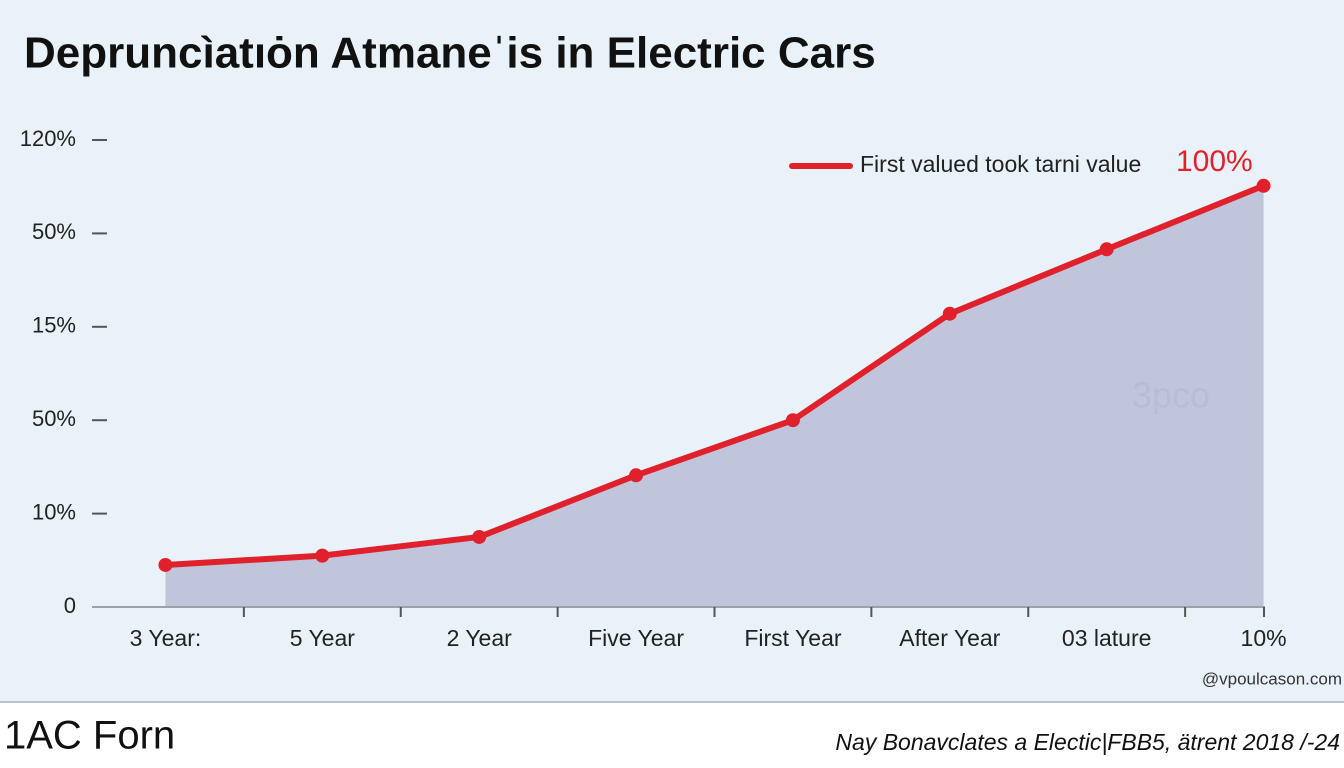 This screenshot has width=1344, height=768. Describe the element at coordinates (89, 736) in the screenshot. I see `footer-left: 1AC Forn` at that location.